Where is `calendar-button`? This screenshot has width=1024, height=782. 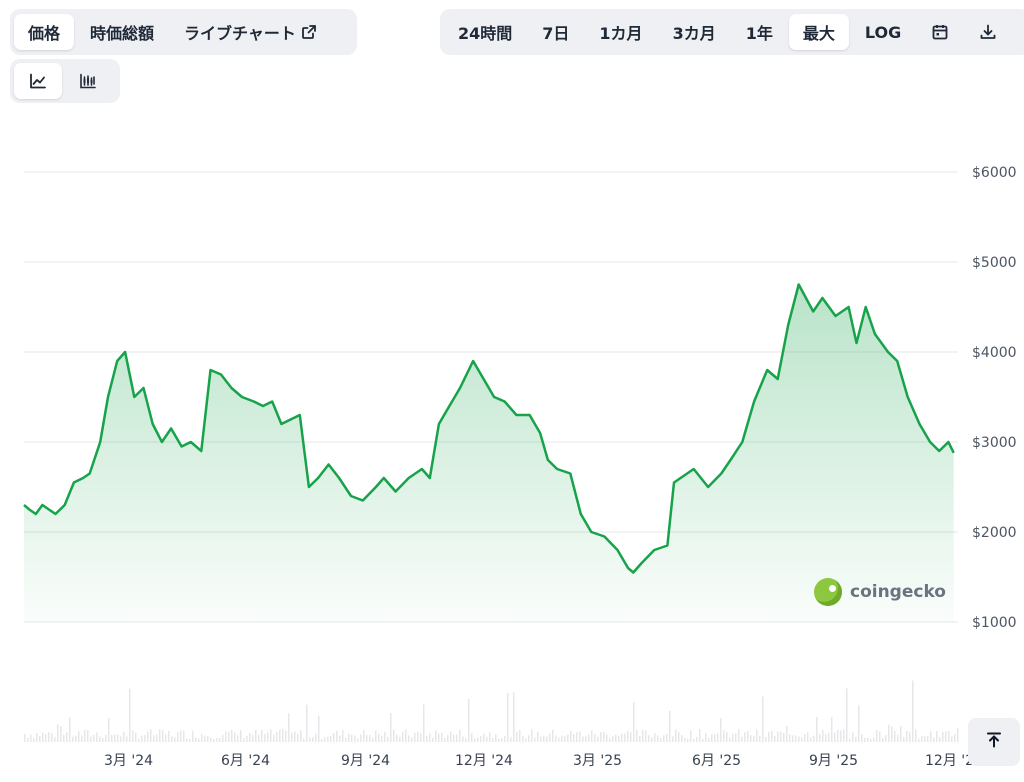
calendar-button is located at coordinates (940, 32).